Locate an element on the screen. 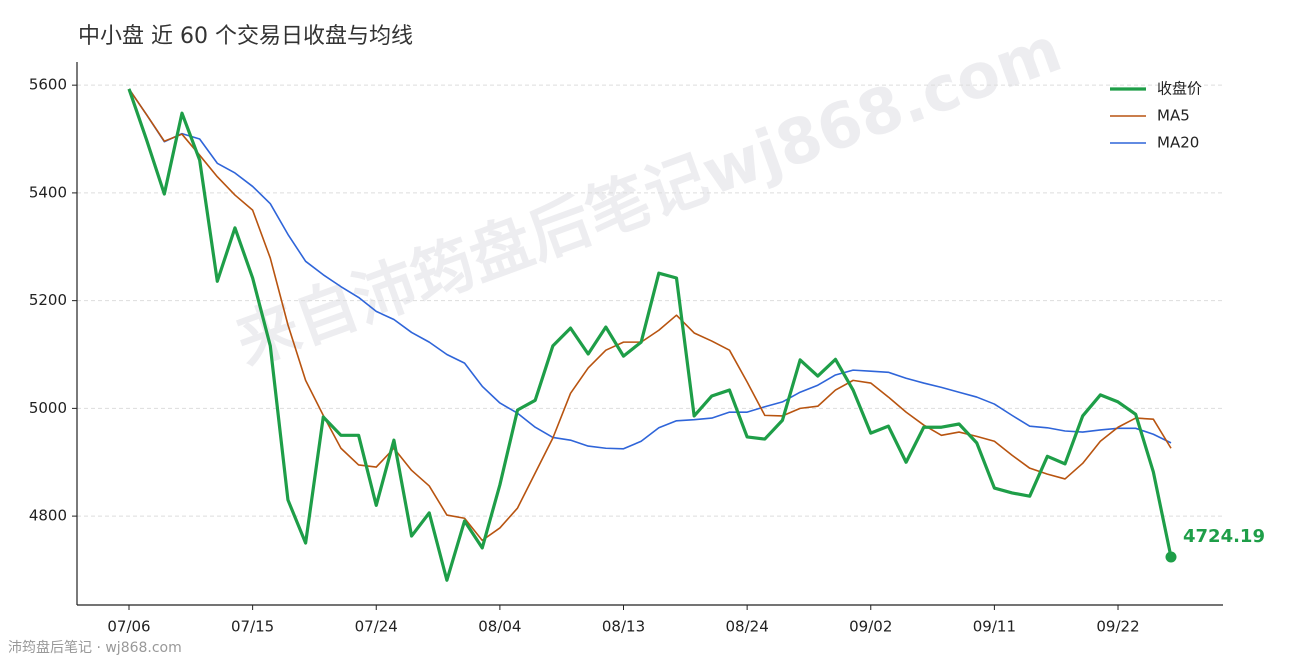  x-tick-label: 07/06 is located at coordinates (128, 627).